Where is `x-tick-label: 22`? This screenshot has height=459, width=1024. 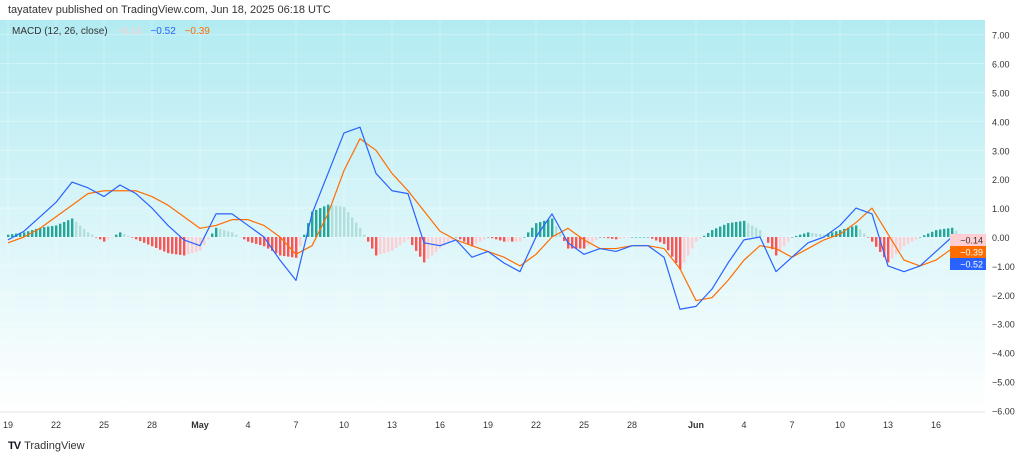
x-tick-label: 22 is located at coordinates (536, 425).